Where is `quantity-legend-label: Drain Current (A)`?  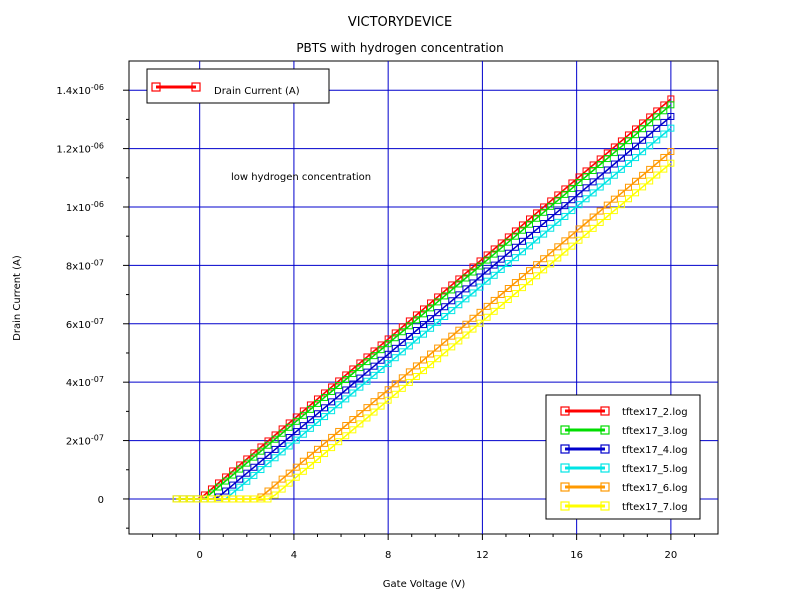 quantity-legend-label: Drain Current (A) is located at coordinates (257, 91).